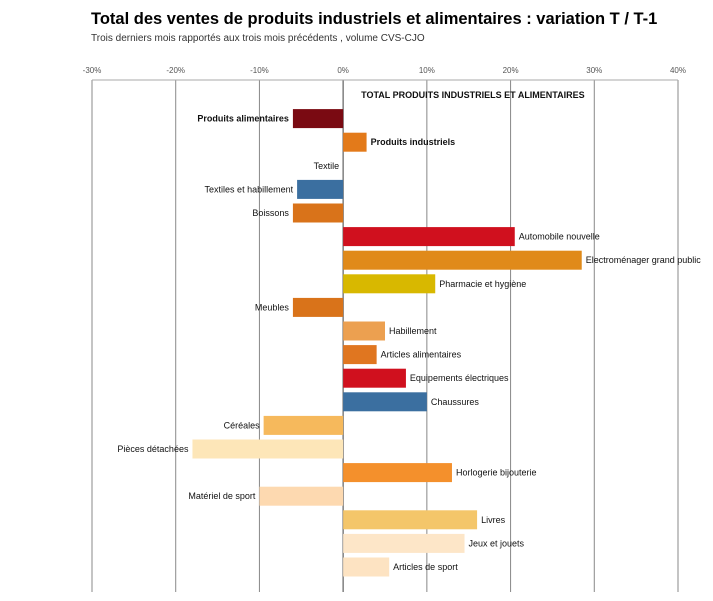 This screenshot has height=601, width=713. Describe the element at coordinates (421, 355) in the screenshot. I see `bar-label: Articles alimentaires` at that location.